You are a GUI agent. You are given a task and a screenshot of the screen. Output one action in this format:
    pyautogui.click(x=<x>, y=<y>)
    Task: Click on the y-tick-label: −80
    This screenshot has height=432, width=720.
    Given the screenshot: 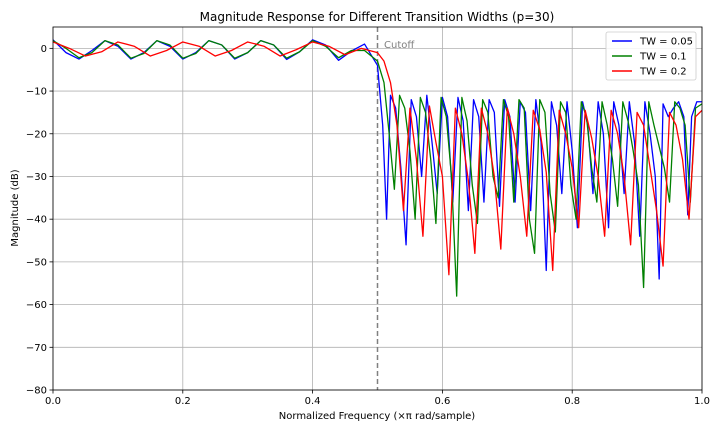 What is the action you would take?
    pyautogui.click(x=36, y=391)
    